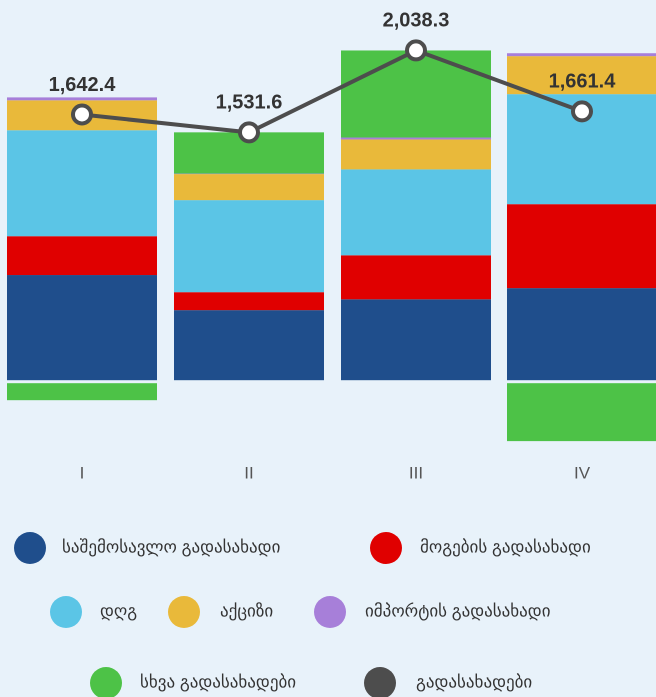 This screenshot has height=697, width=656. What do you see at coordinates (416, 21) in the screenshot?
I see `data-label: 2,038.3` at bounding box center [416, 21].